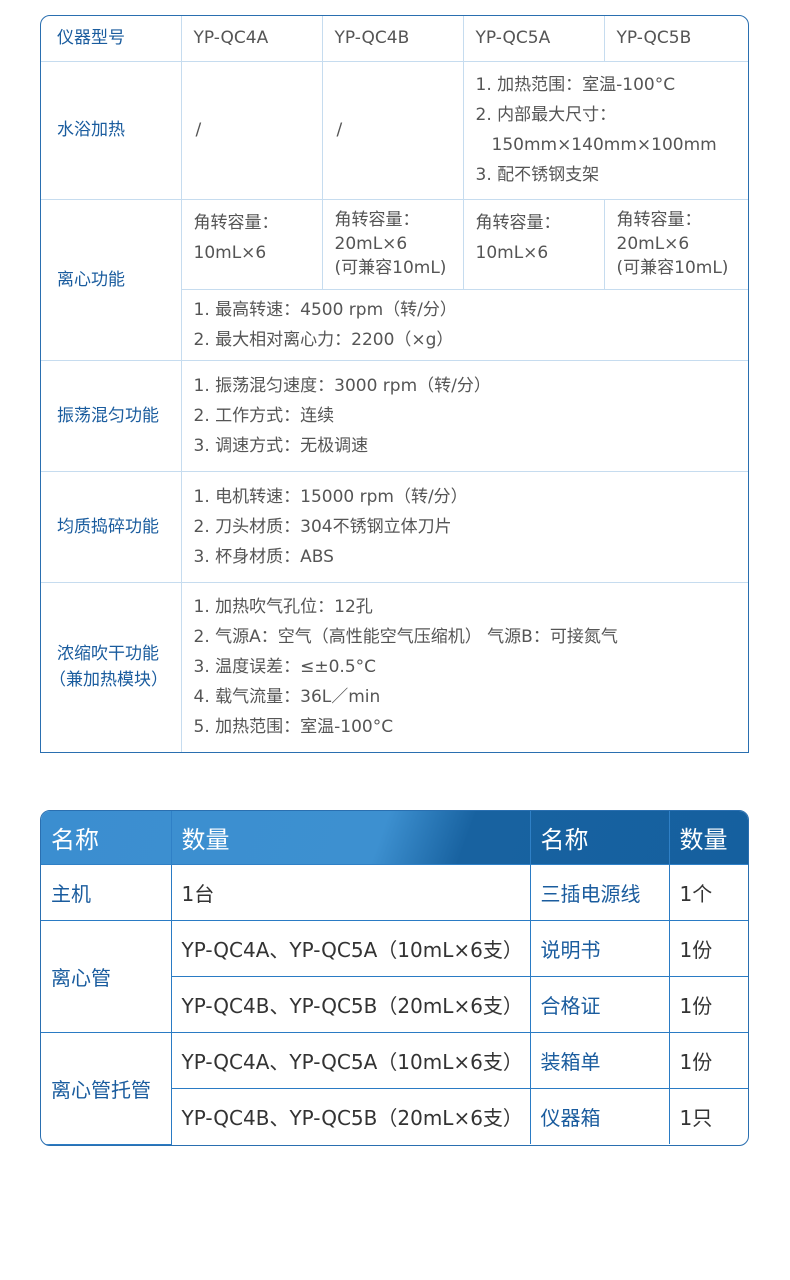 This screenshot has width=790, height=1280. What do you see at coordinates (111, 666) in the screenshot?
I see `row-label: 浓缩吹干功能 （兼加热模块）` at bounding box center [111, 666].